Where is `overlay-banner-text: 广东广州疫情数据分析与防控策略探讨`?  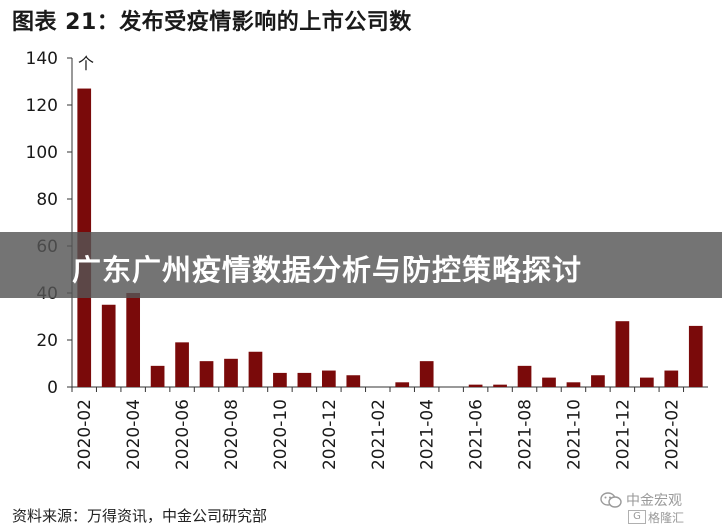
overlay-banner-text: 广东广州疫情数据分析与防控策略探讨 is located at coordinates (327, 270).